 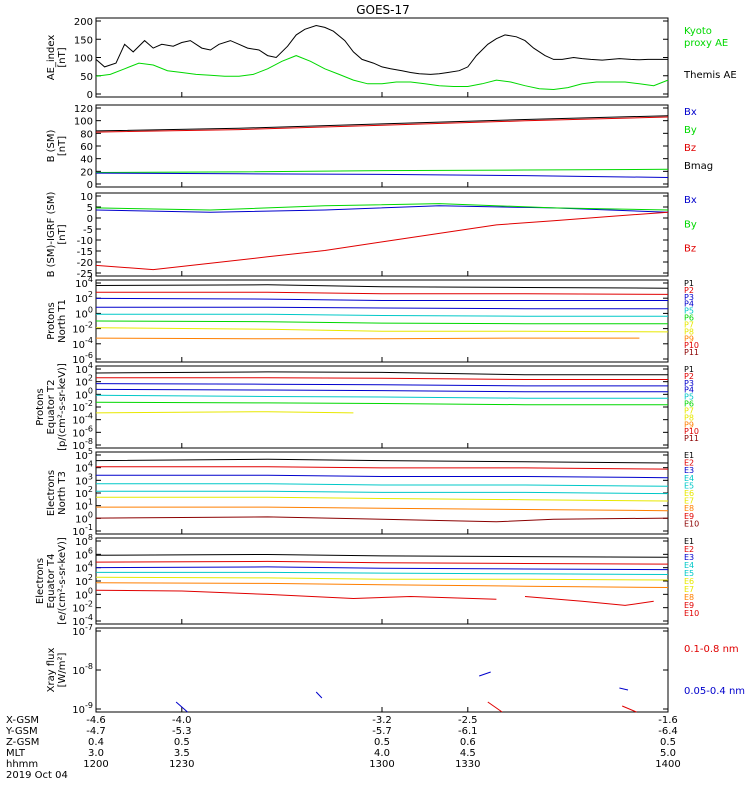 I want to click on y-axis-label: Electrons, so click(x=40, y=581).